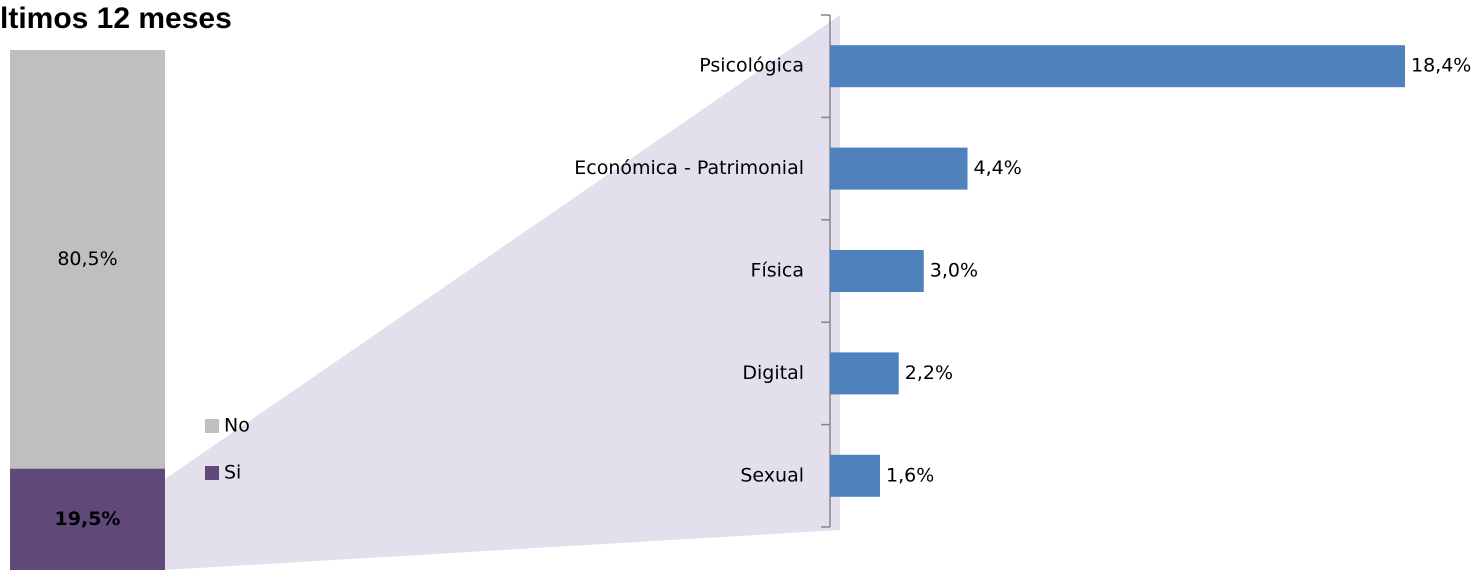 The height and width of the screenshot is (570, 1479). Describe the element at coordinates (998, 168) in the screenshot. I see `data-label: 4,4%` at that location.